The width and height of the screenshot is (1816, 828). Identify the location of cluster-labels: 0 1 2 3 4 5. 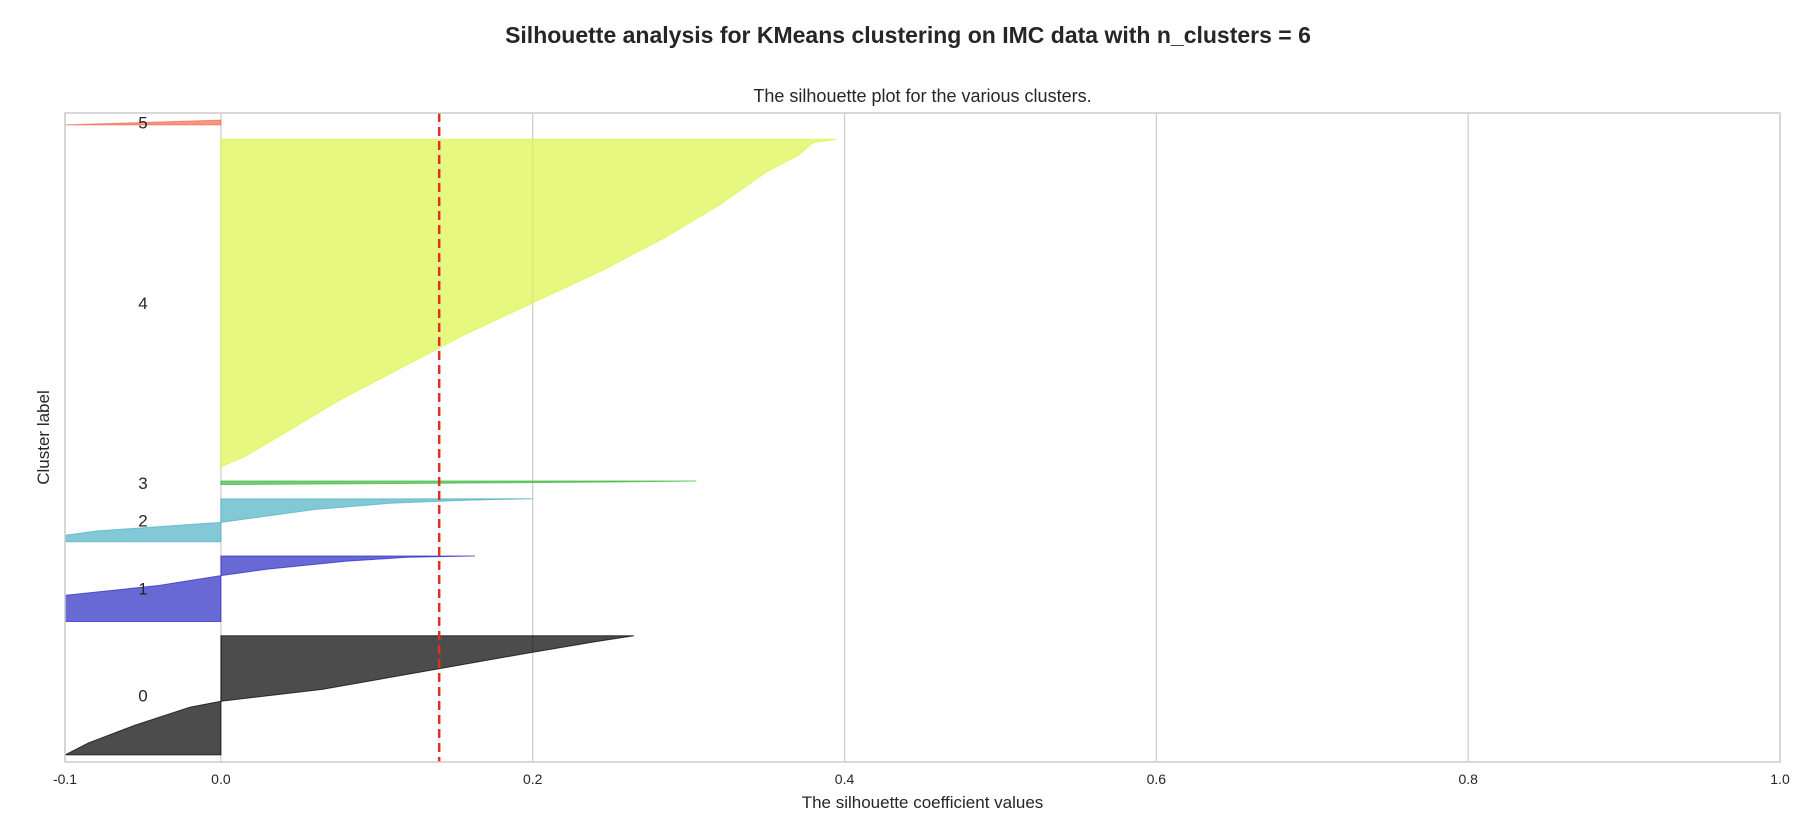
(142, 410).